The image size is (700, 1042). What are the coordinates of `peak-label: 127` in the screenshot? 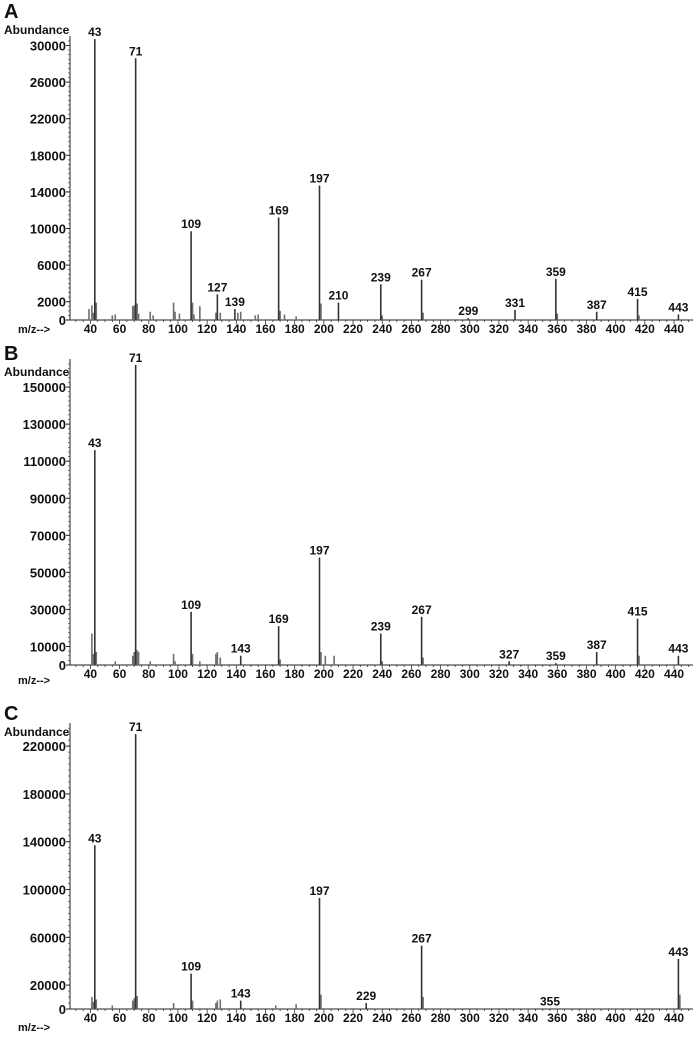 It's located at (217, 287).